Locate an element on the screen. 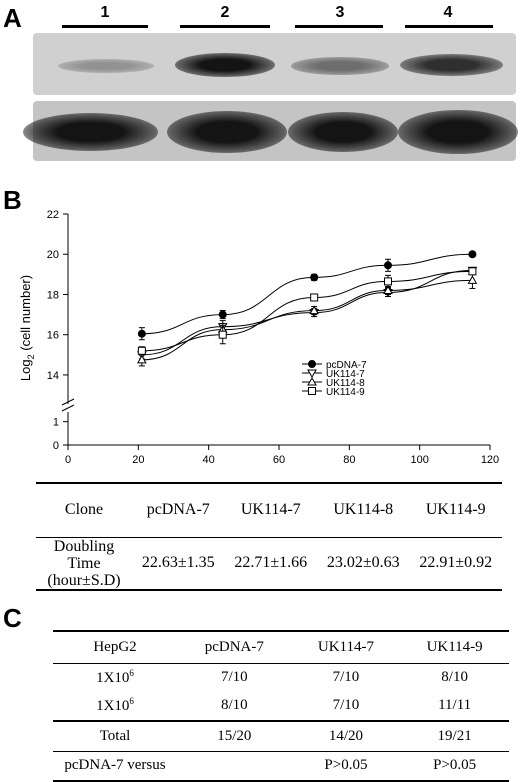 This screenshot has width=520, height=782. header-cell: UK114-8 is located at coordinates (363, 510).